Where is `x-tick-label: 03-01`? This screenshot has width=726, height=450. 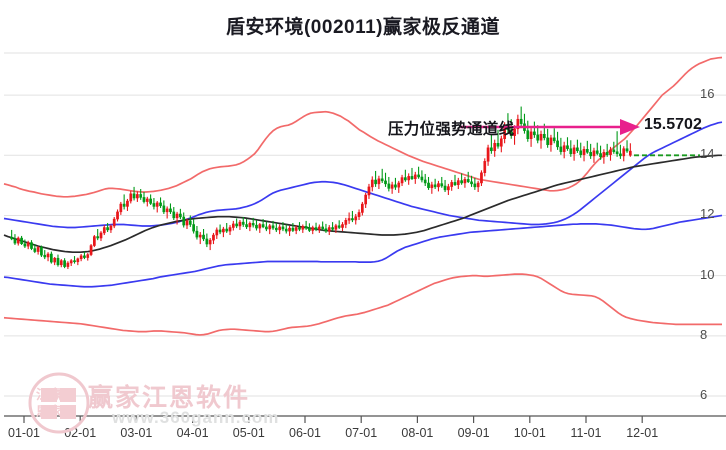
x-tick-label: 03-01 is located at coordinates (136, 433).